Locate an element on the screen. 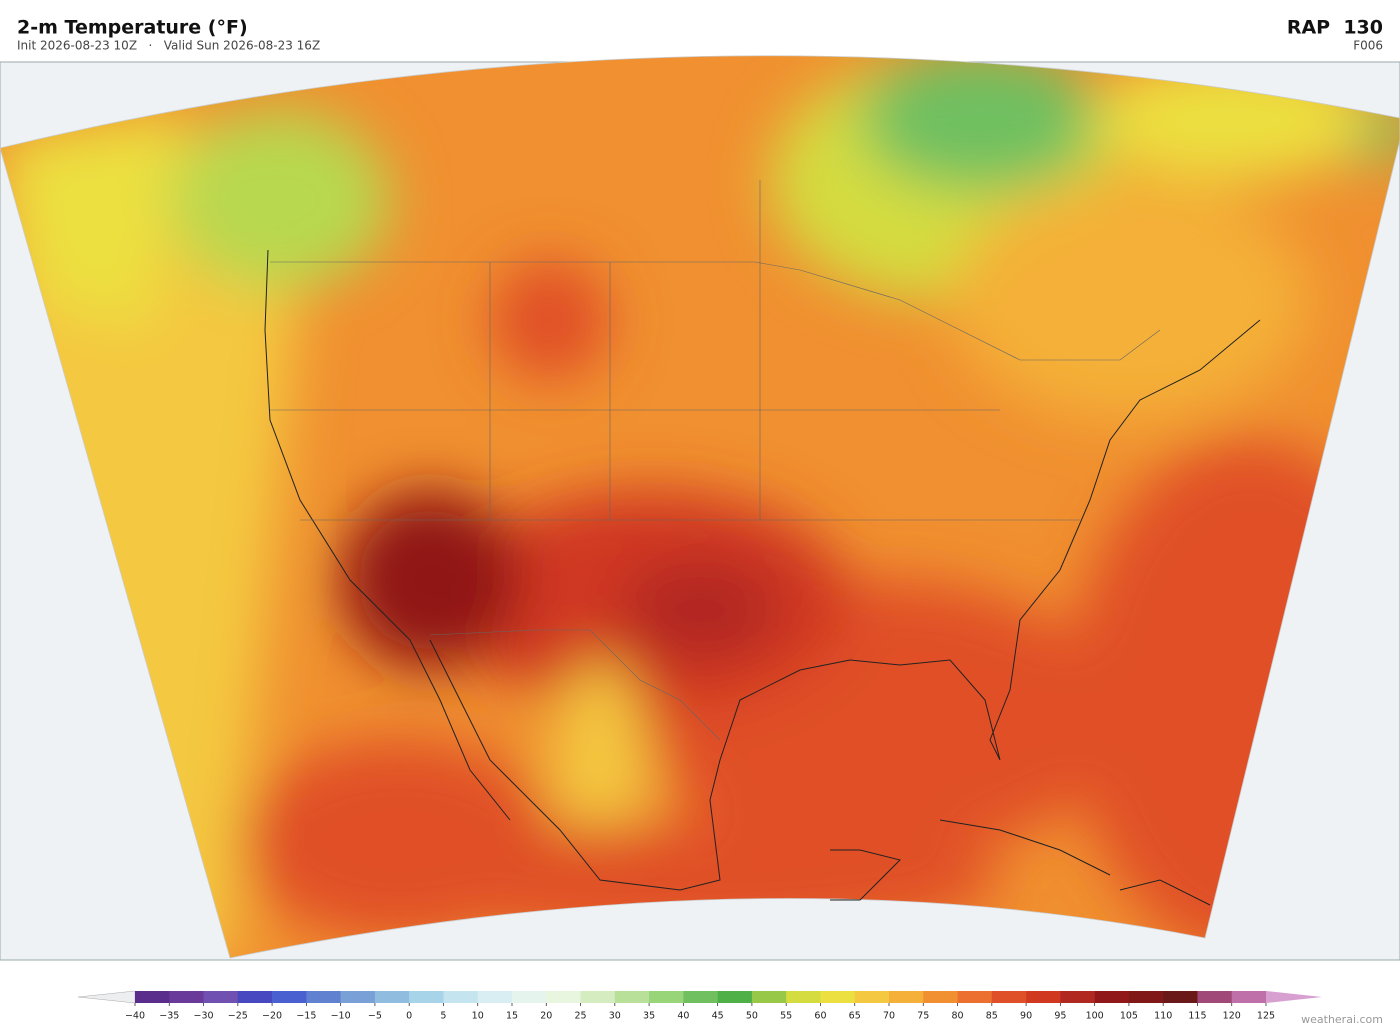 This screenshot has height=1034, width=1400. tick-label: 50 is located at coordinates (752, 1016).